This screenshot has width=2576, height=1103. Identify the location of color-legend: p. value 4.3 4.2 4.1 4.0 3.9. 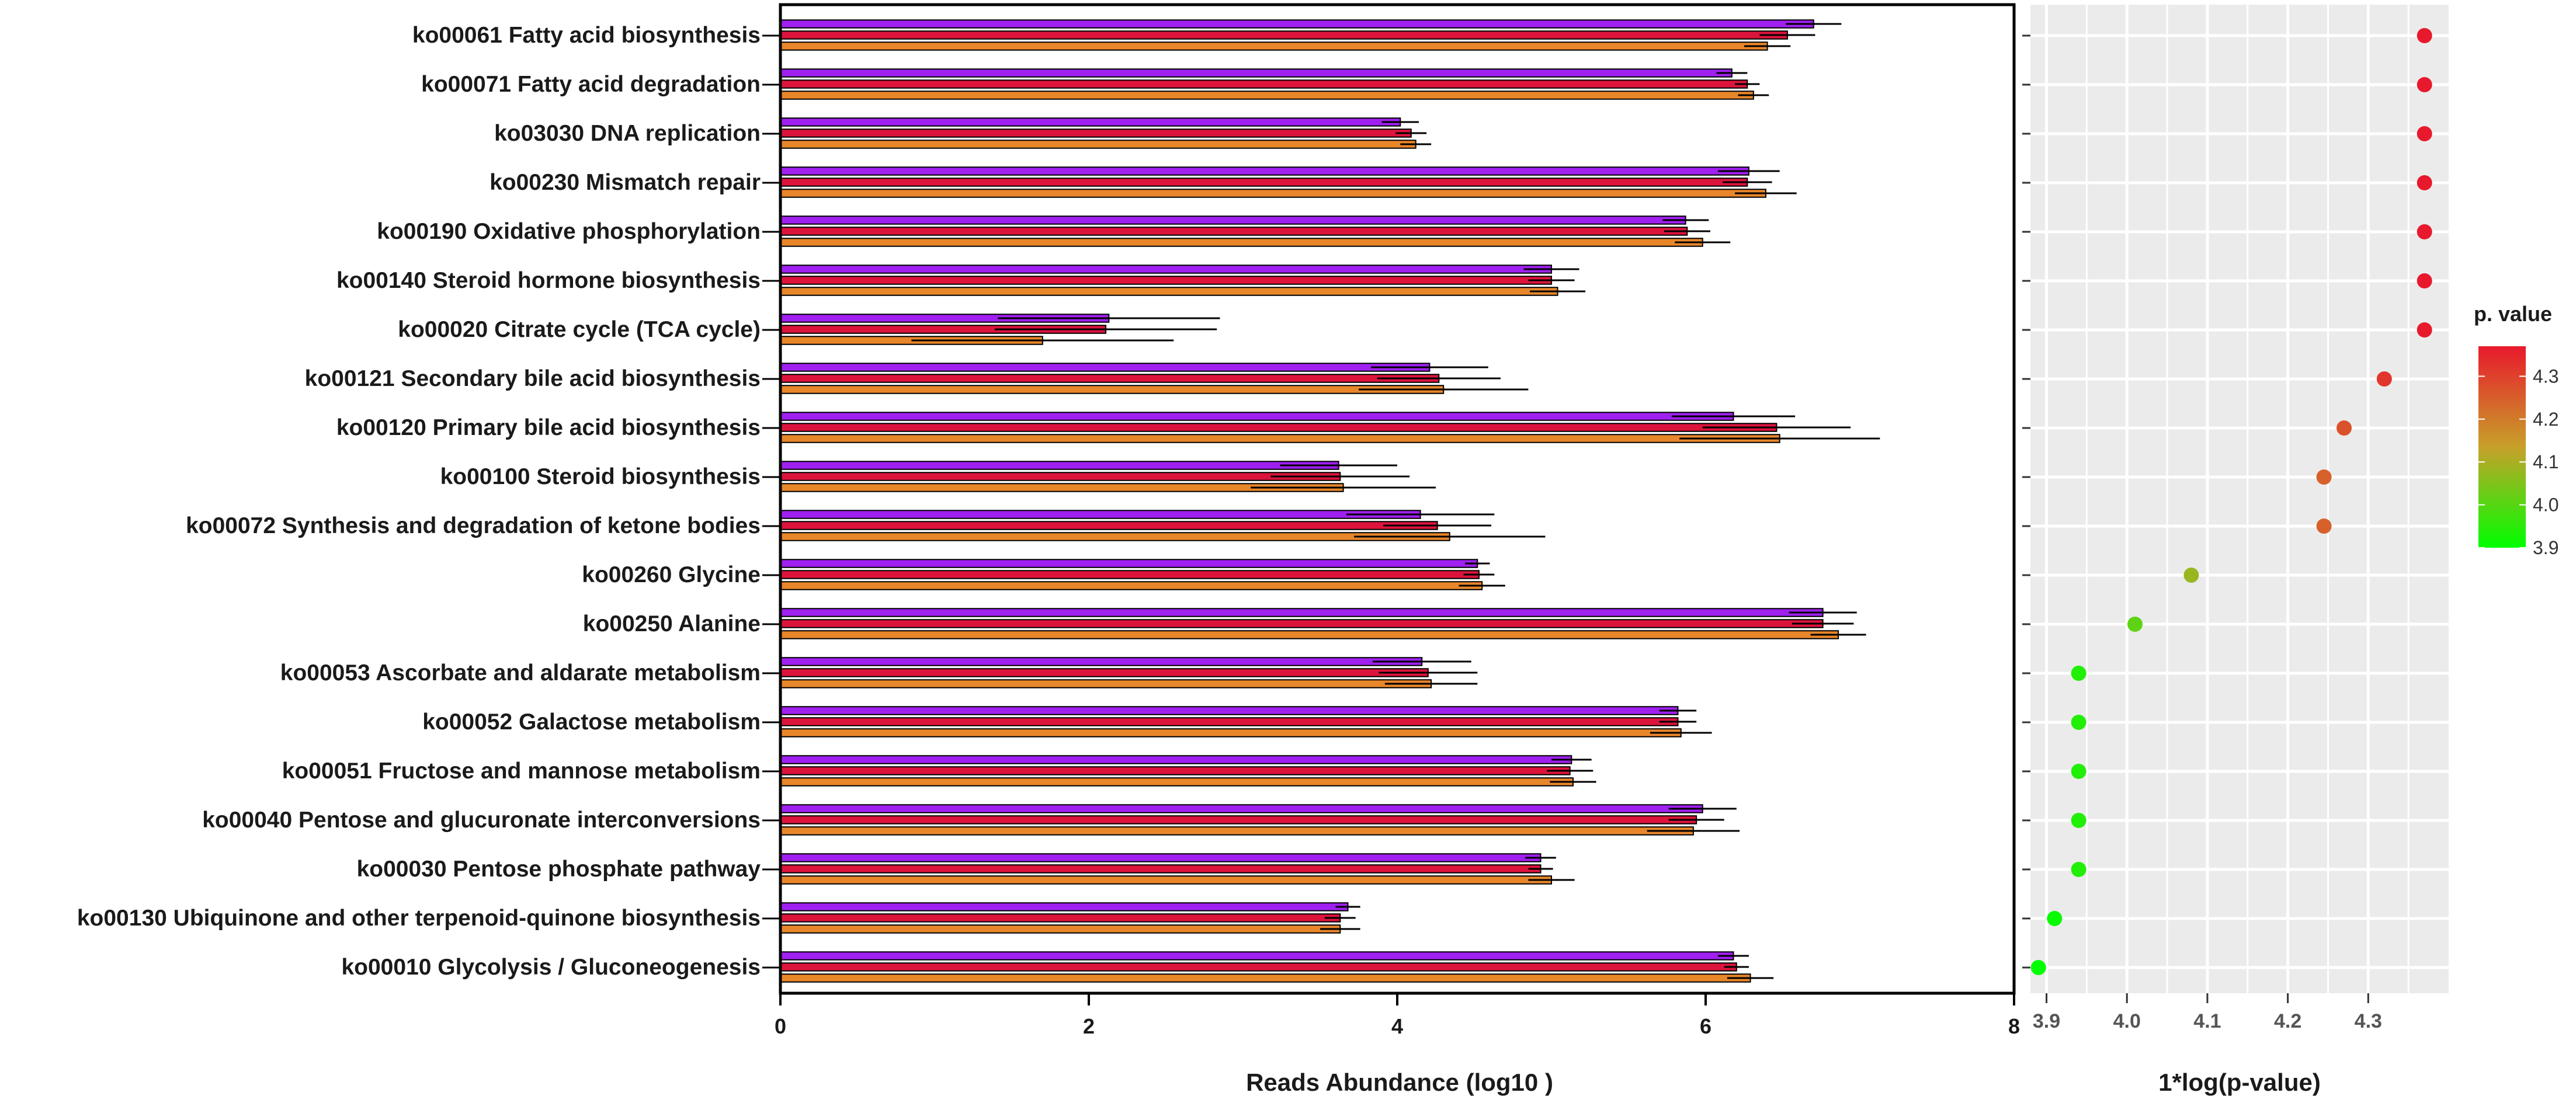
(2516, 430).